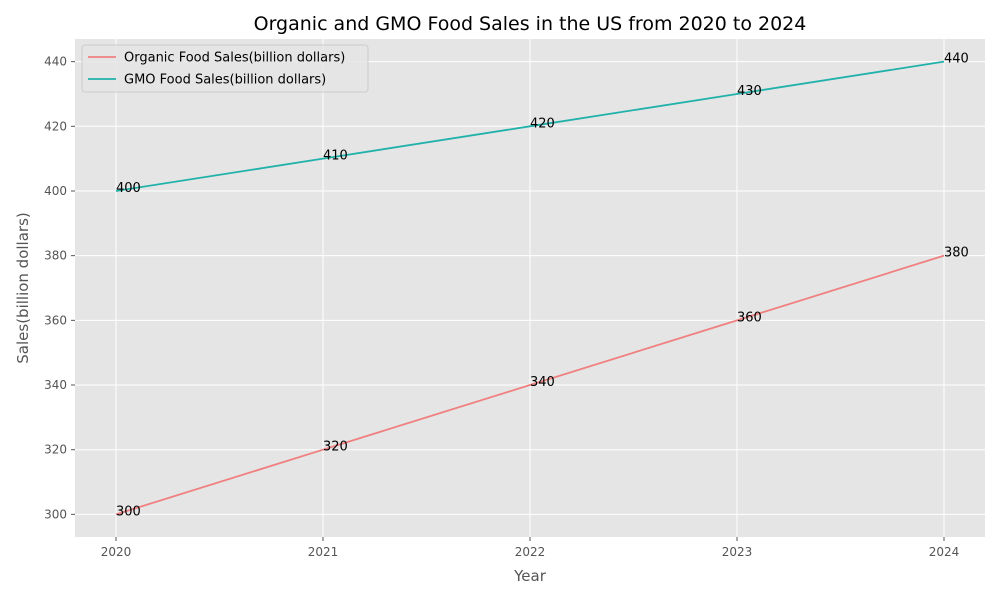 This screenshot has height=600, width=1000. What do you see at coordinates (749, 91) in the screenshot?
I see `data-label: 430` at bounding box center [749, 91].